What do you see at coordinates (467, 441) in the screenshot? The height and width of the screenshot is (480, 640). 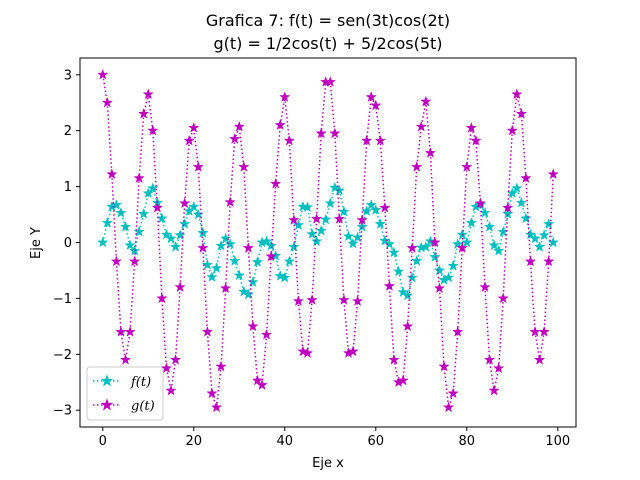 I see `x-tick-label: 80` at bounding box center [467, 441].